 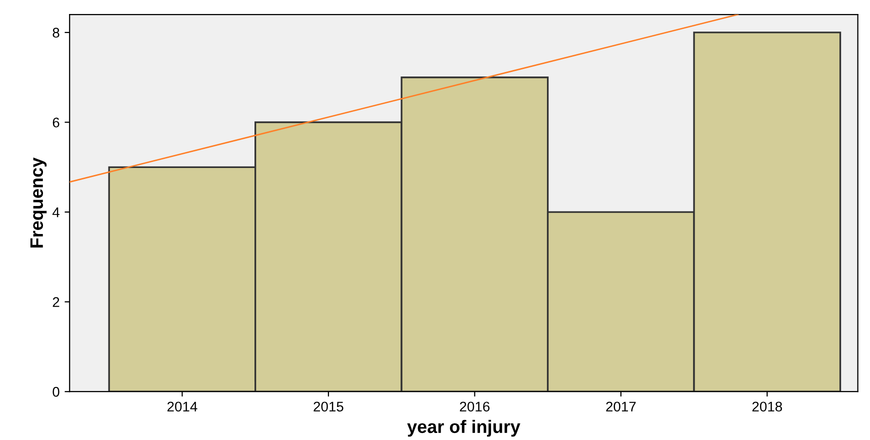 I want to click on x-tick-label: 2017, so click(x=621, y=407).